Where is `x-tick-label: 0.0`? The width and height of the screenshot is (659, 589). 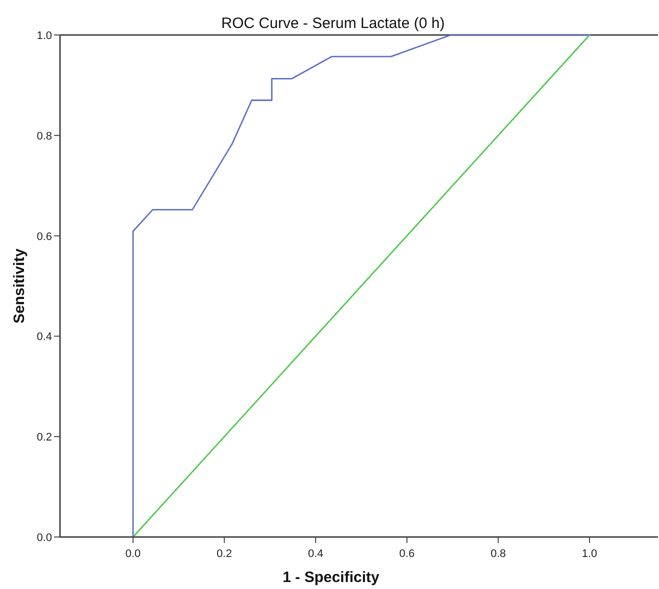
x-tick-label: 0.0 is located at coordinates (133, 554).